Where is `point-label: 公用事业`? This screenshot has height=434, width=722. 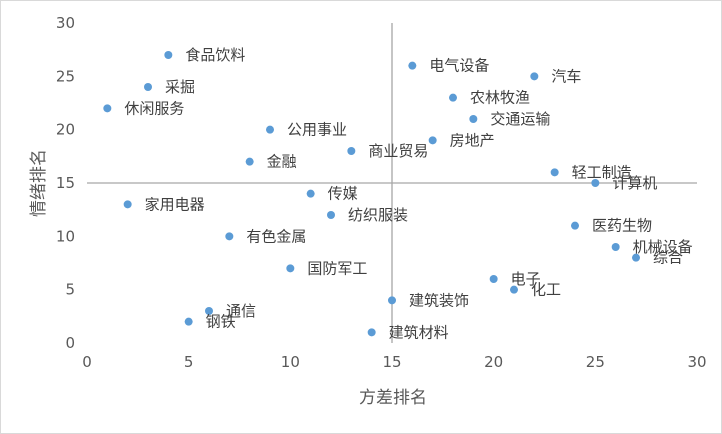
point-label: 公用事业 is located at coordinates (317, 130).